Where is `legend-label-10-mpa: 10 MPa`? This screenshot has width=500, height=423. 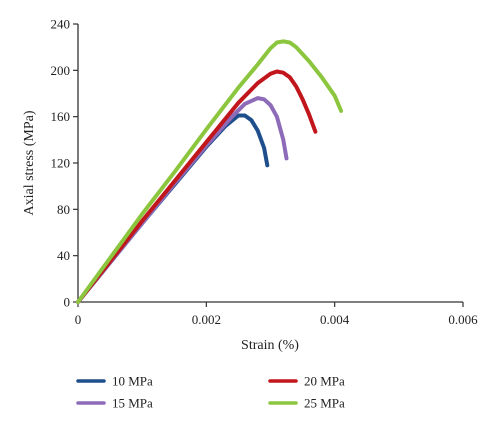
legend-label-10-mpa: 10 MPa is located at coordinates (132, 381).